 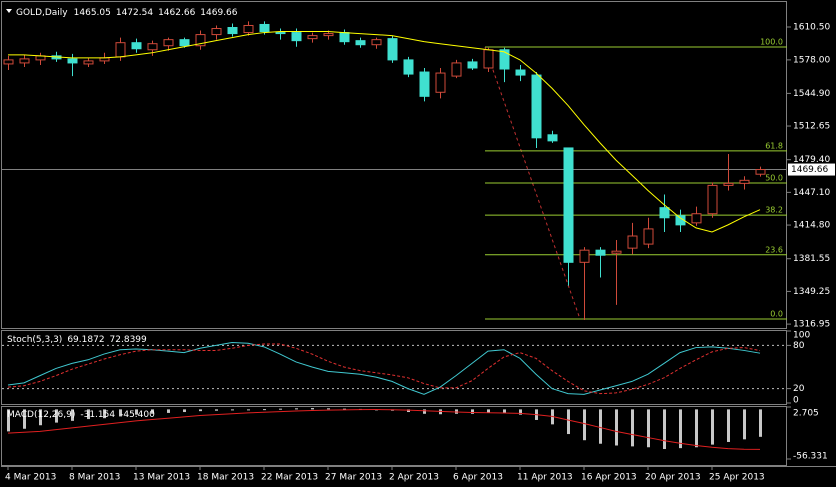 I want to click on macd-title: MACD(12,26,9), so click(x=41, y=415).